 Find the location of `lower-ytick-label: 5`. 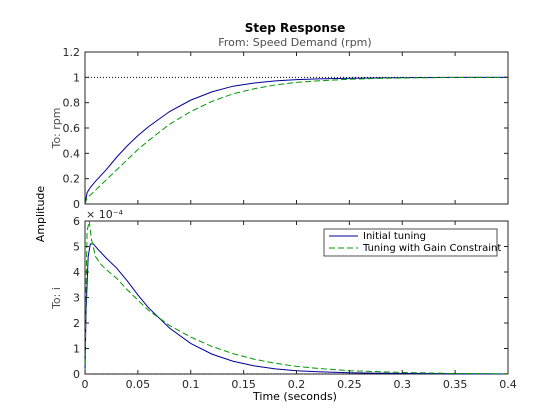

lower-ytick-label: 5 is located at coordinates (76, 247).